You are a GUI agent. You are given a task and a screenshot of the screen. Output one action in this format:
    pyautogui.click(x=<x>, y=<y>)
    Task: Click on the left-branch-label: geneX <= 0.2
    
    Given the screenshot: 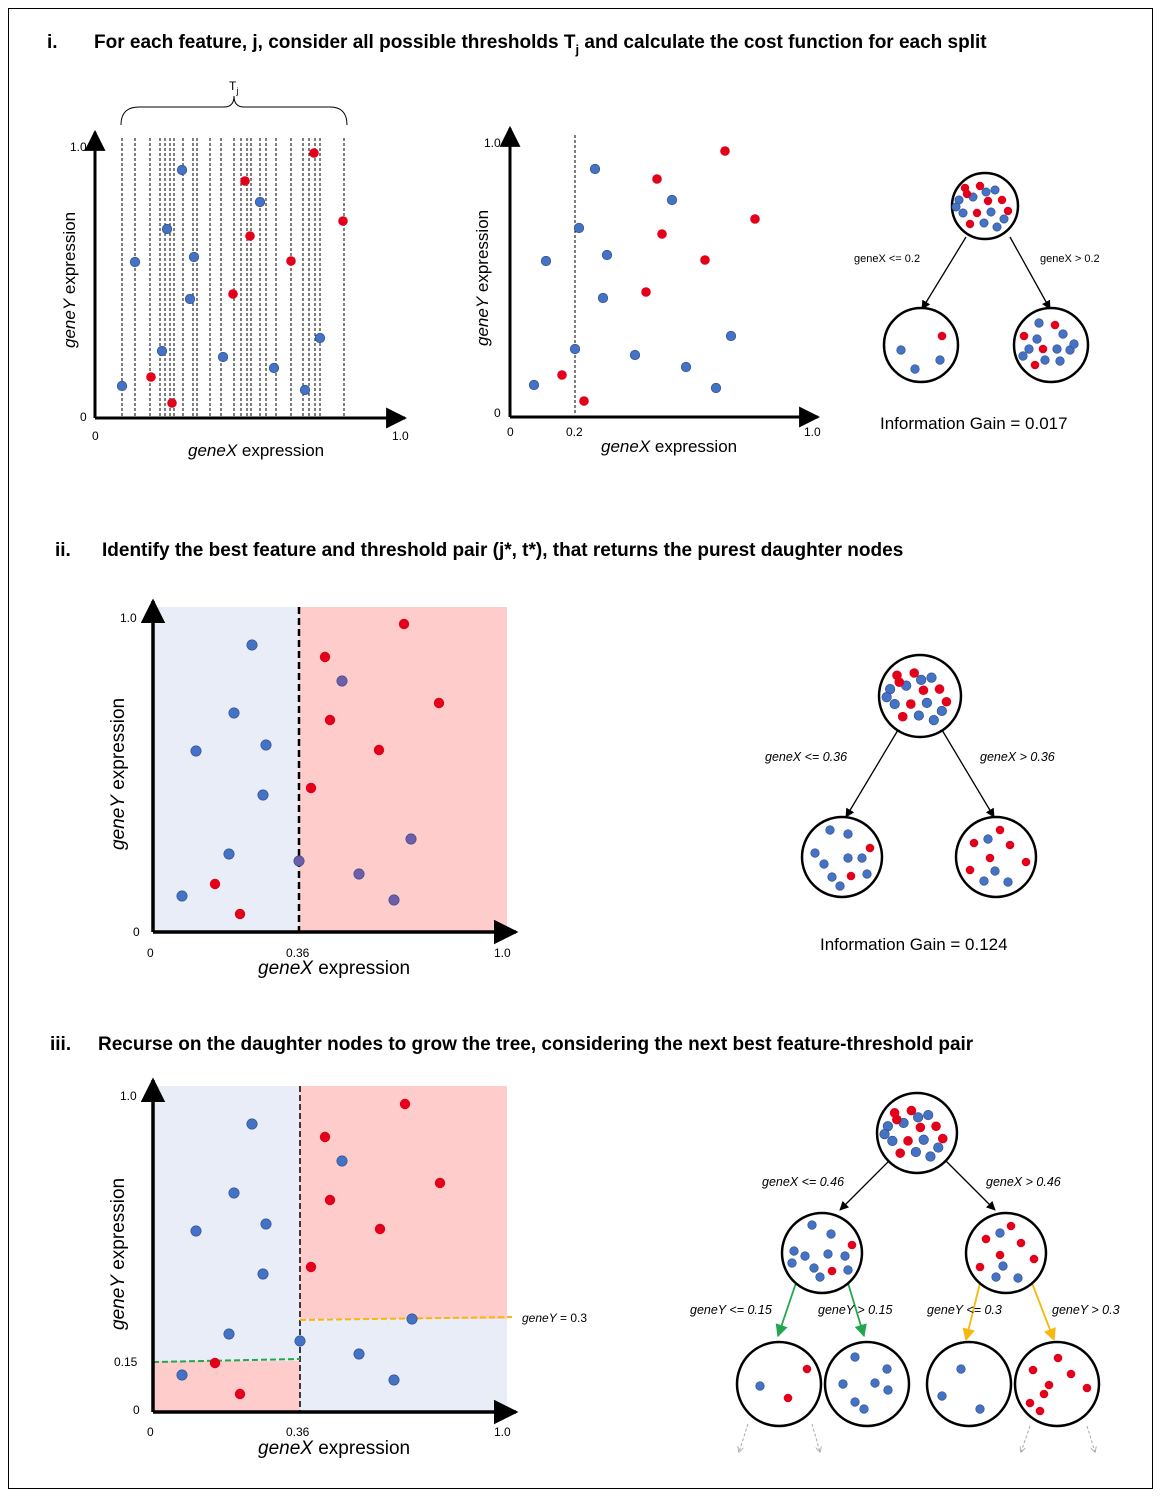 What is the action you would take?
    pyautogui.click(x=887, y=259)
    